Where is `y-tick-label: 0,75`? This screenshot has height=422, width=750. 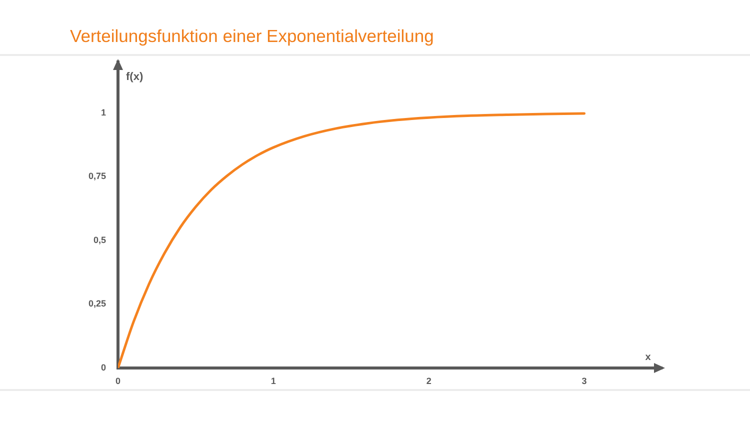
y-tick-label: 0,75 is located at coordinates (97, 176).